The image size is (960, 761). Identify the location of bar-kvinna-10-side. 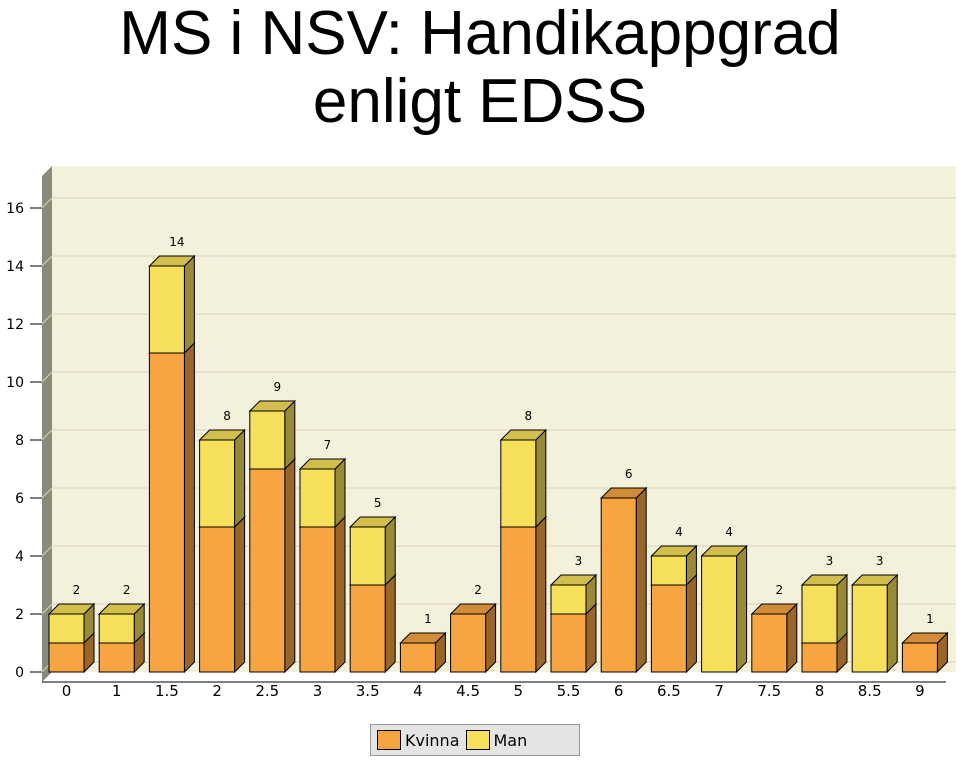
(591, 638).